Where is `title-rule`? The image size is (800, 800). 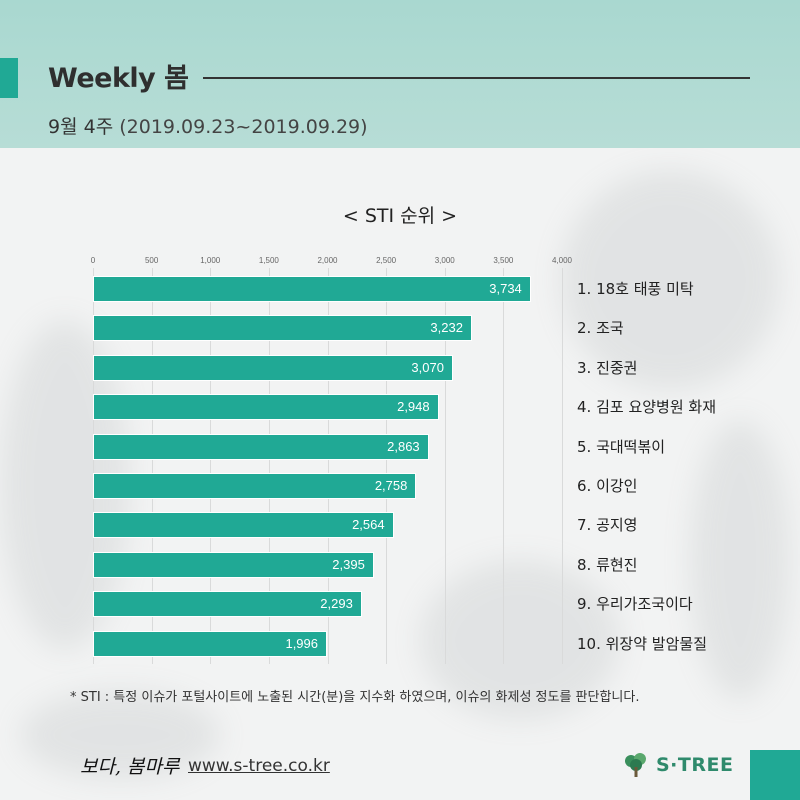 title-rule is located at coordinates (476, 78).